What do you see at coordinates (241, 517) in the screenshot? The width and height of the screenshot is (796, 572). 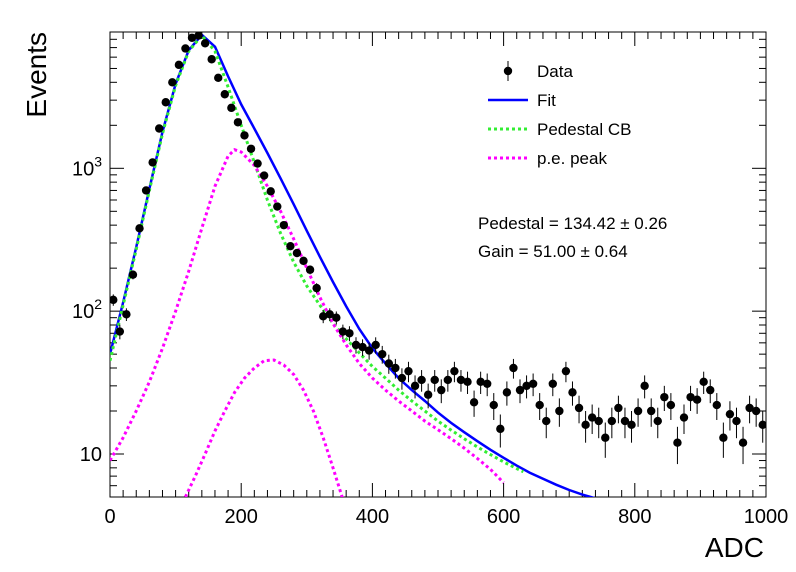 I see `x-tick-label: 200` at bounding box center [241, 517].